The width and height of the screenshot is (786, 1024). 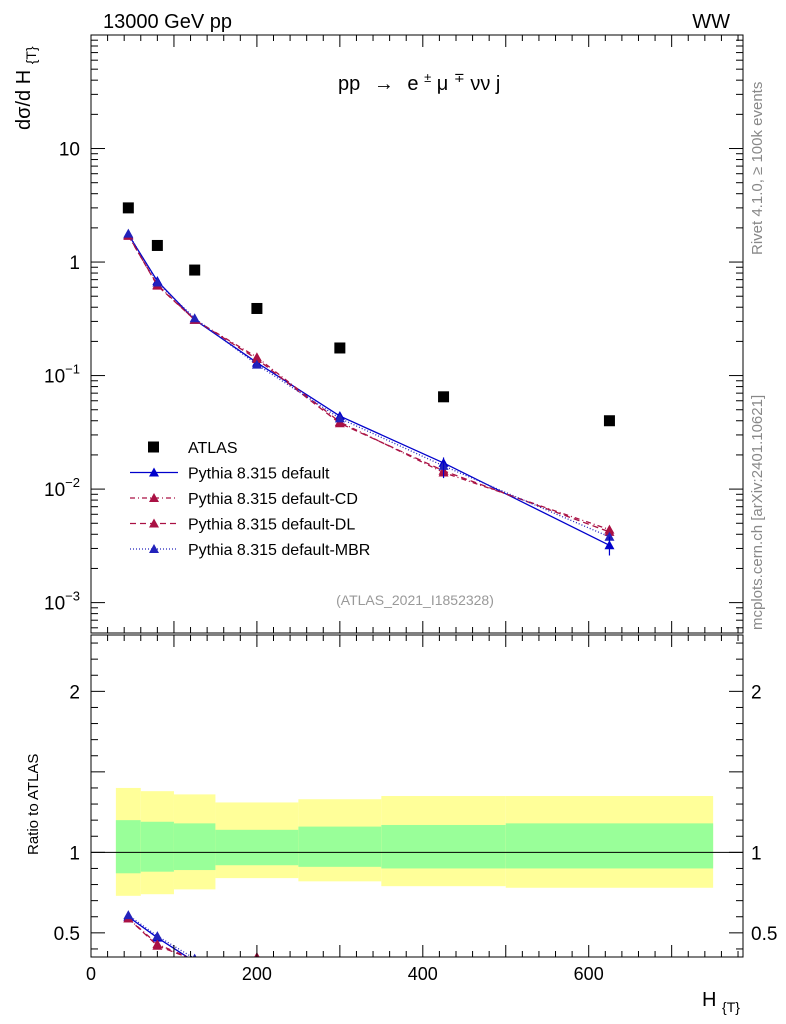 What do you see at coordinates (757, 512) in the screenshot?
I see `mcplots-label: mcplots.cern.ch [arXiv:2401.10621]` at bounding box center [757, 512].